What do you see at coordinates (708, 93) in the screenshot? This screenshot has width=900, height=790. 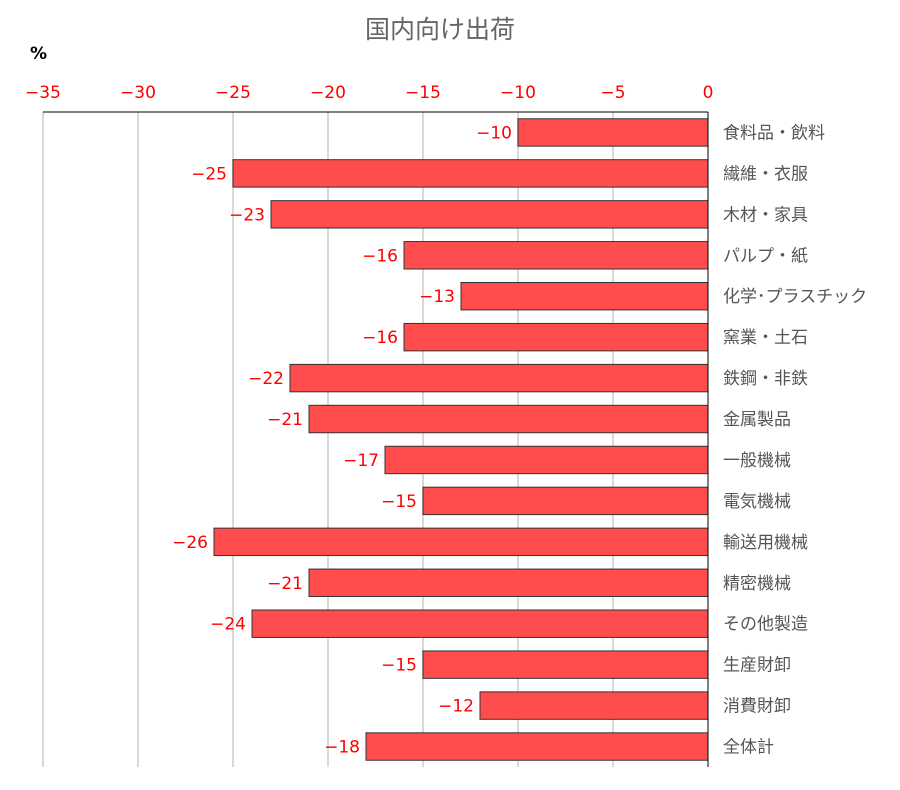 I see `x-tick-label: 0` at bounding box center [708, 93].